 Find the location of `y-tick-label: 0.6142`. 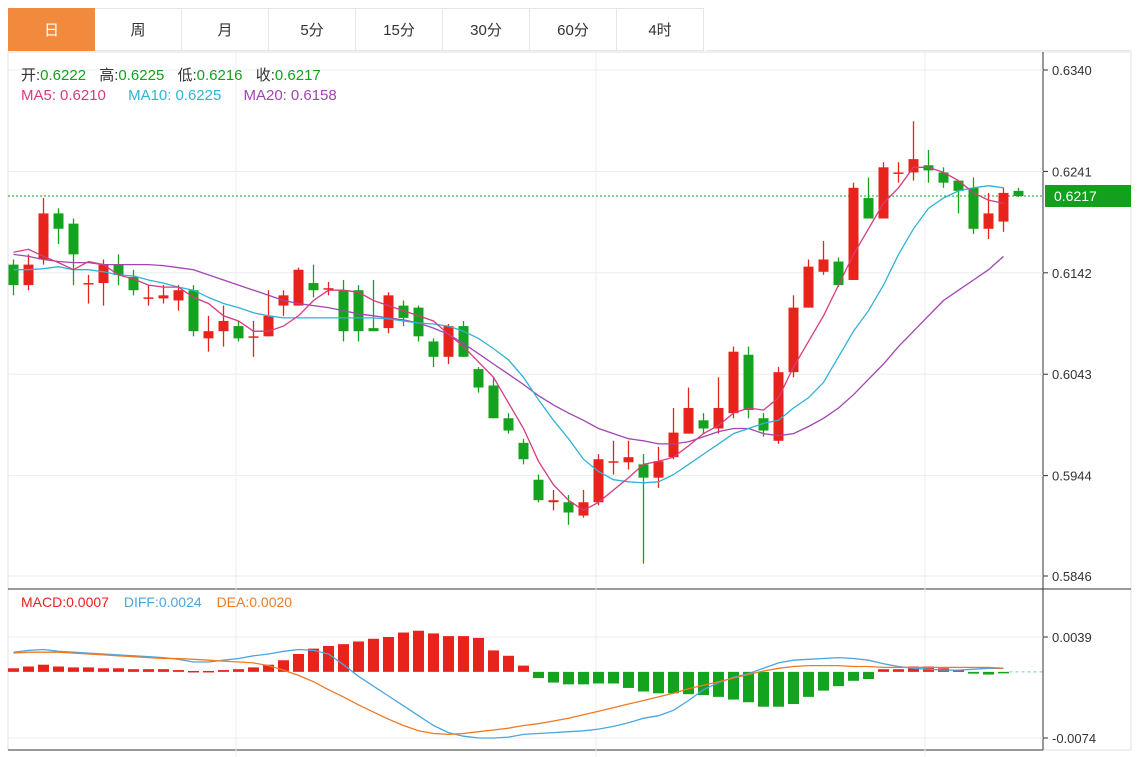

y-tick-label: 0.6142 is located at coordinates (1072, 273).